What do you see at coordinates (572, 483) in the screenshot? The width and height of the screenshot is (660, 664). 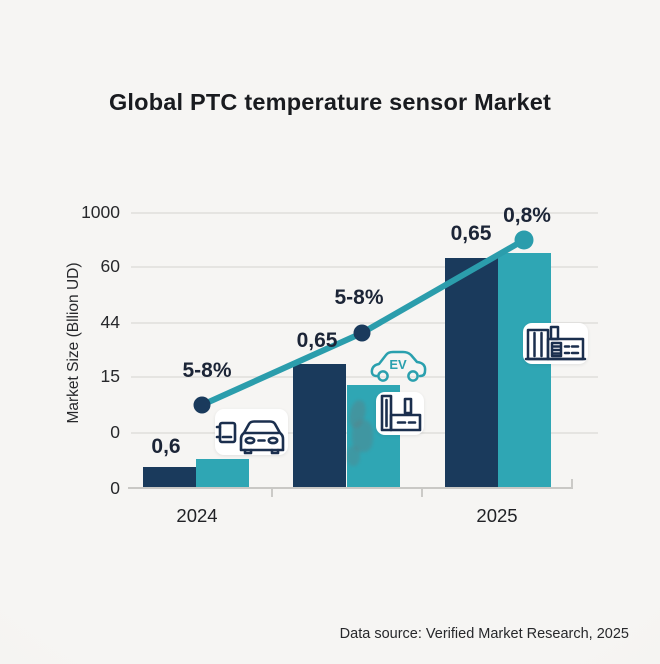 I see `x-axis-end-tick` at bounding box center [572, 483].